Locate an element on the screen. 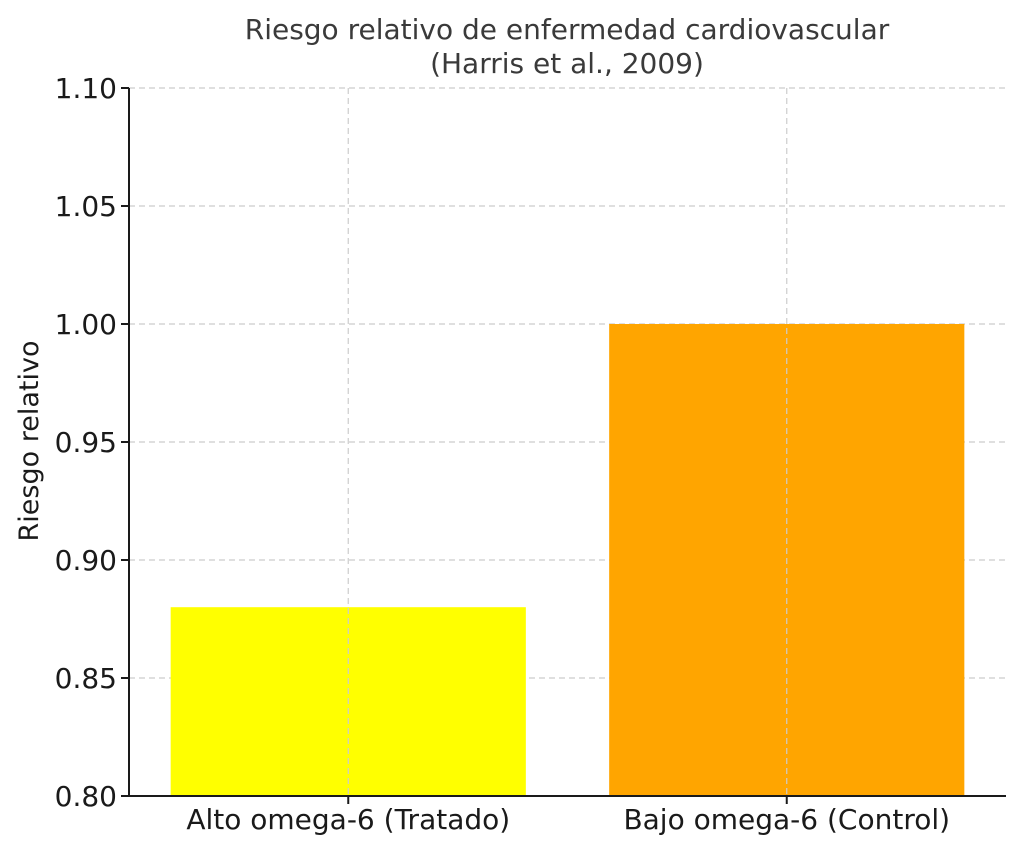 The image size is (1024, 850). y-tick-label: 1.00 is located at coordinates (86, 324).